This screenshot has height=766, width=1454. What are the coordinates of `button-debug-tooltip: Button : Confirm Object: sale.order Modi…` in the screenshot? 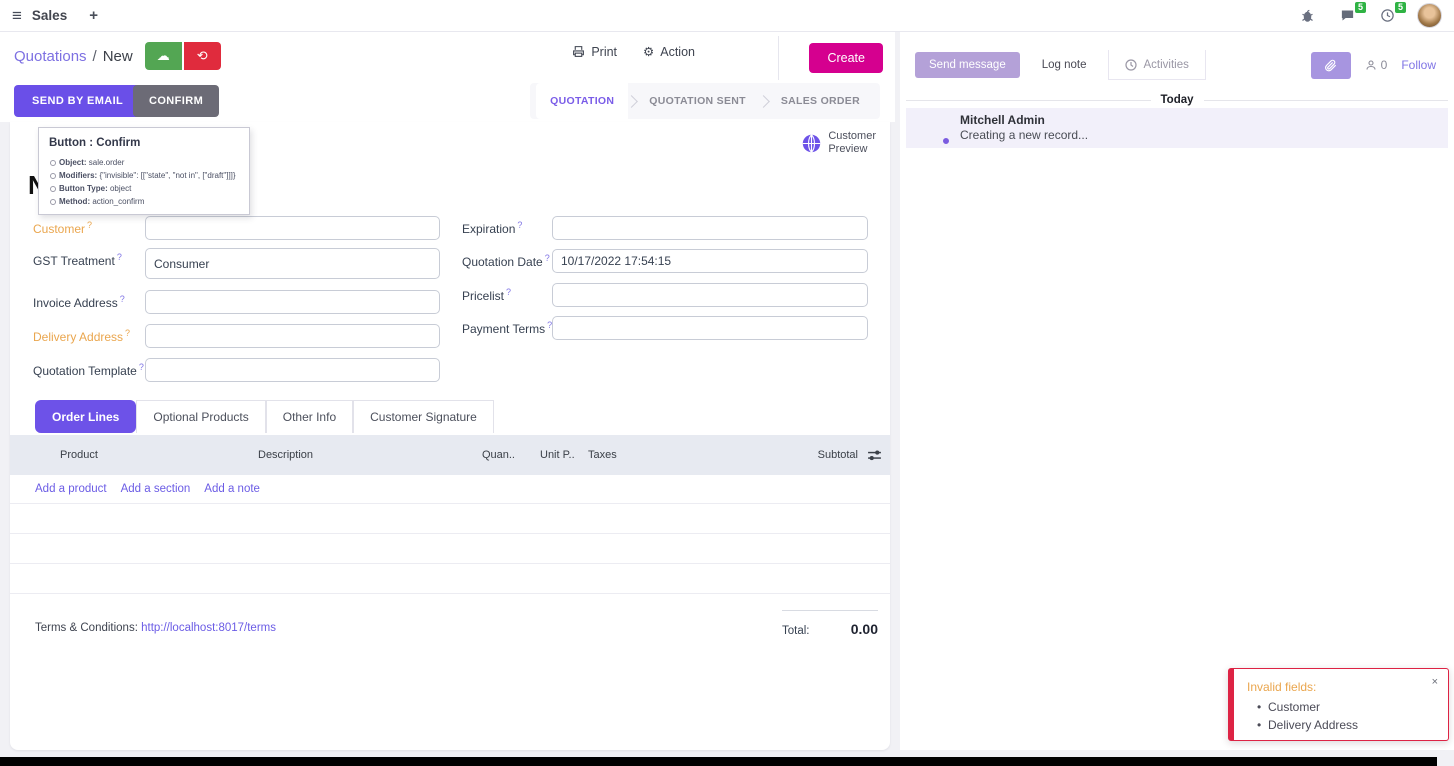 It's located at (144, 171).